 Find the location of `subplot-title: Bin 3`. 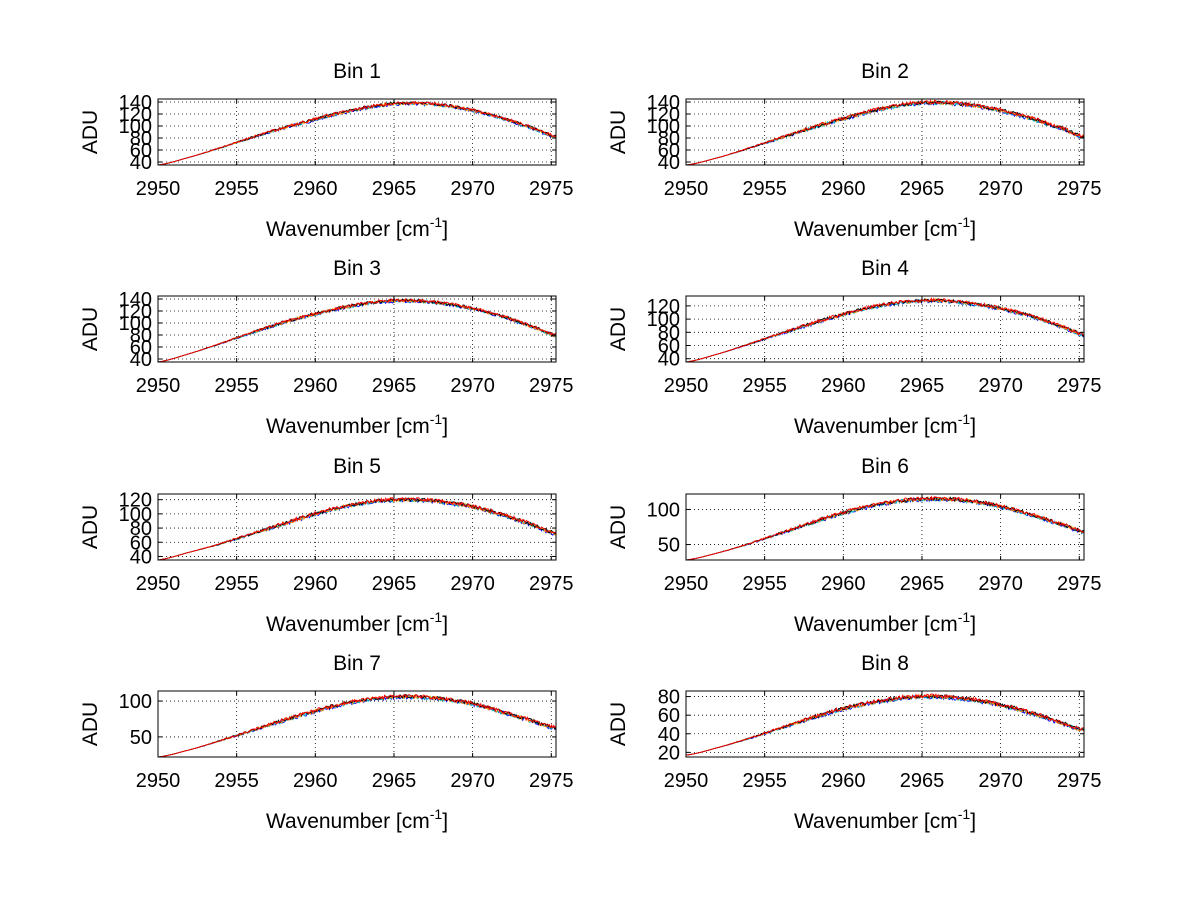

subplot-title: Bin 3 is located at coordinates (357, 268).